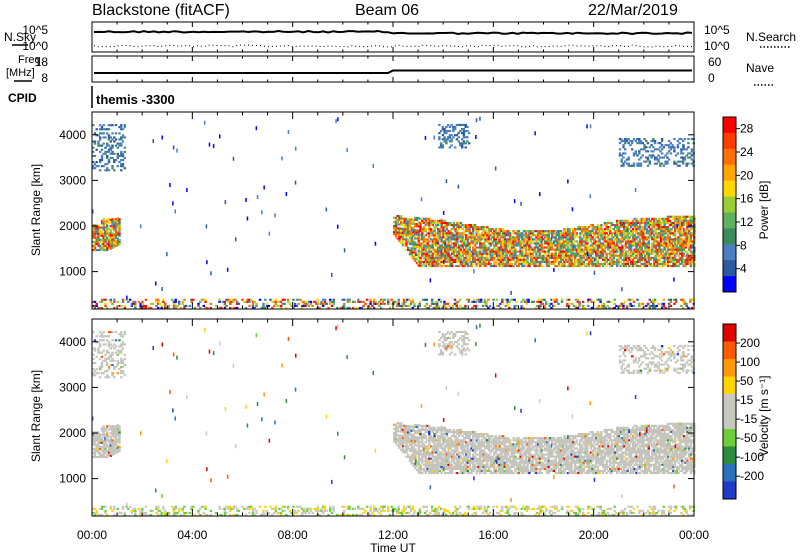 This screenshot has height=554, width=800. I want to click on ytick-label: 4000, so click(72, 135).